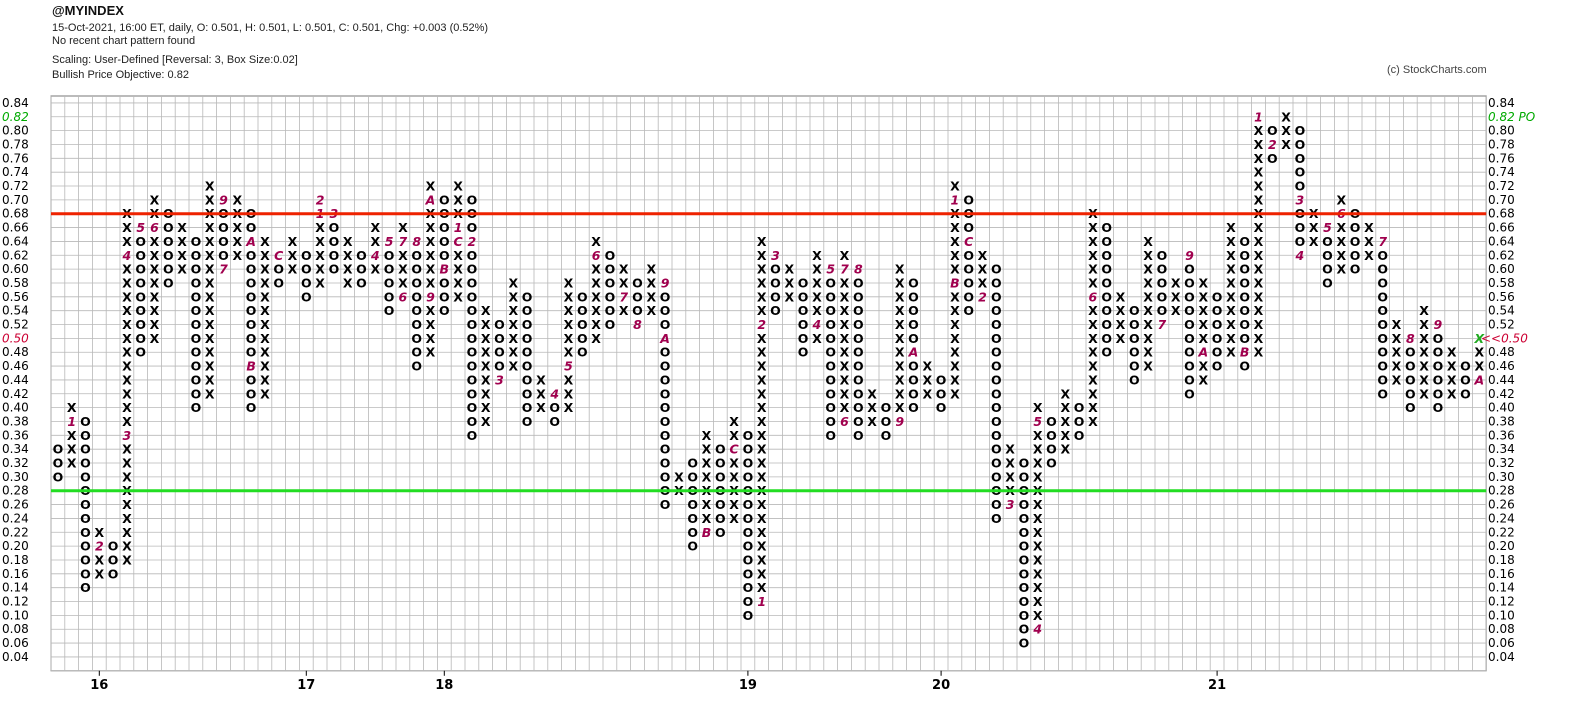 This screenshot has height=712, width=1580. Describe the element at coordinates (1501, 228) in the screenshot. I see `y-tick-label: 0.66` at that location.